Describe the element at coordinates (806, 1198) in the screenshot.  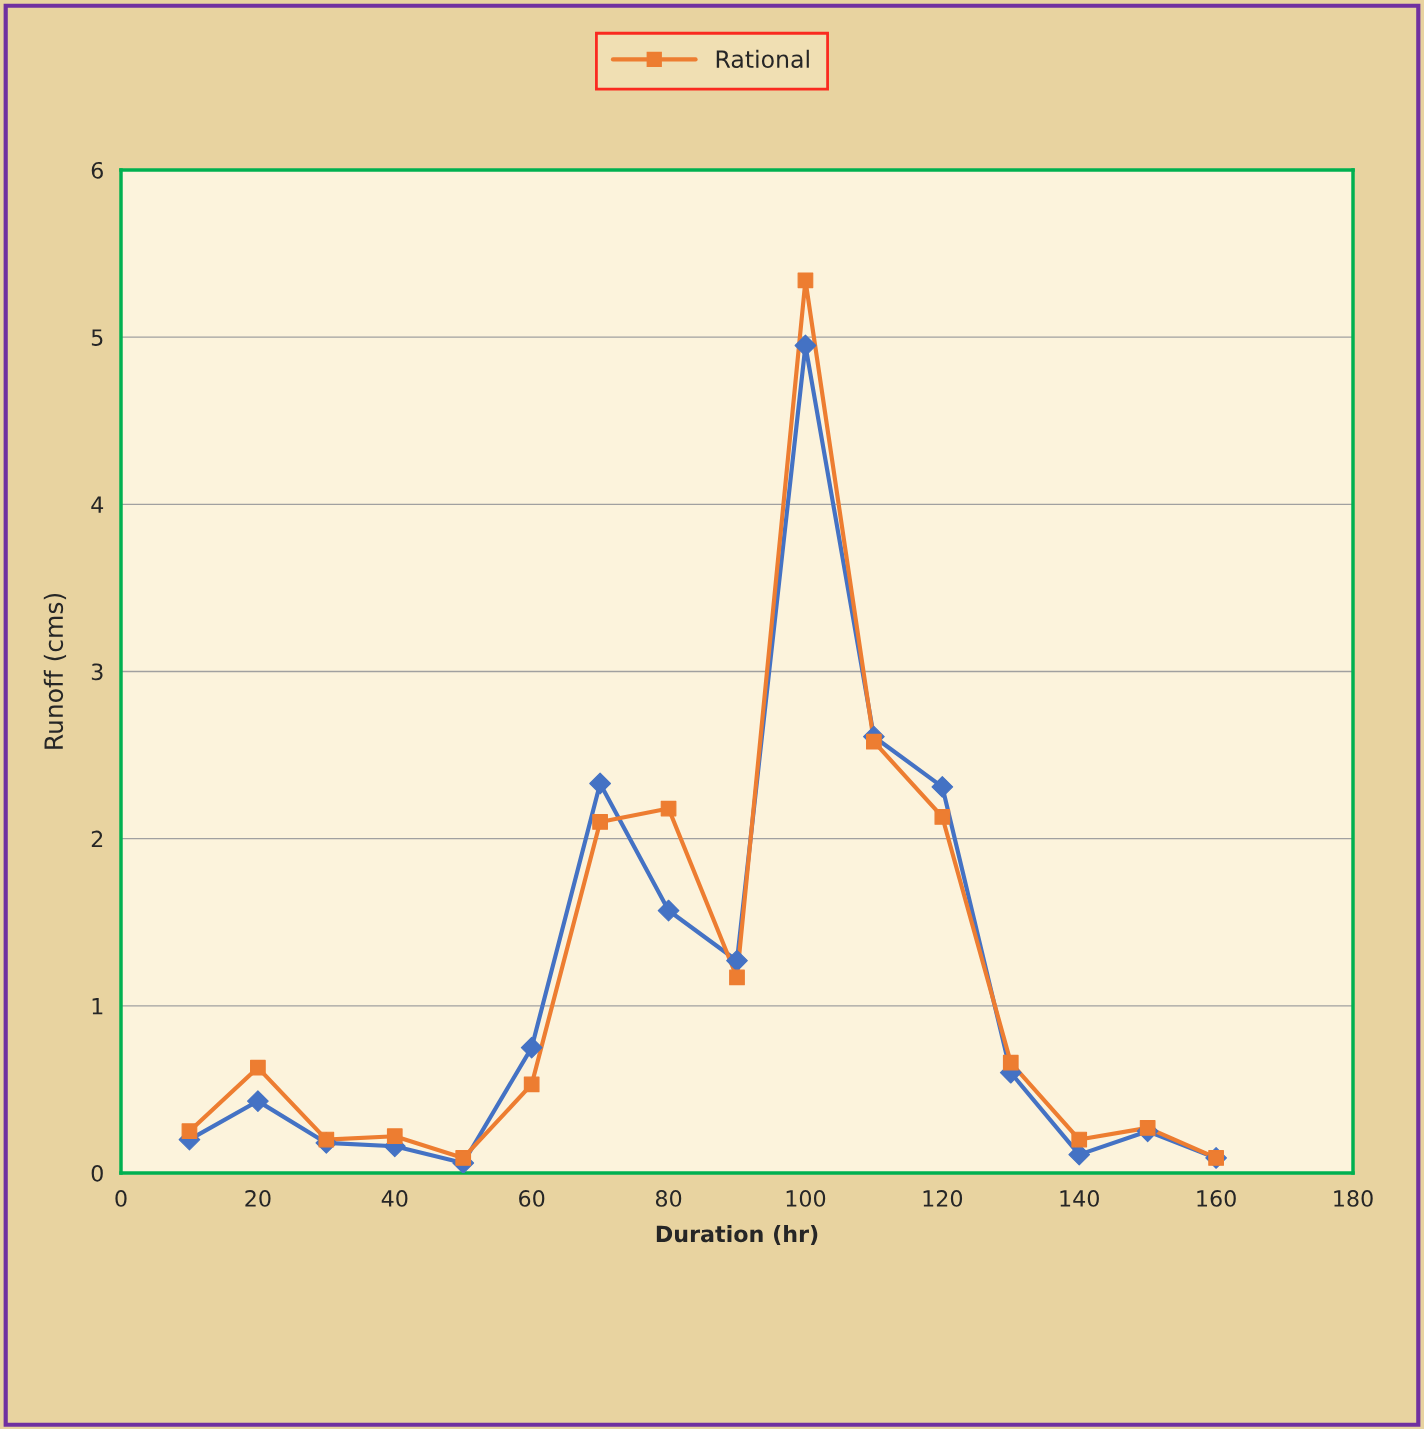
I see `x-tick-label: 100` at that location.